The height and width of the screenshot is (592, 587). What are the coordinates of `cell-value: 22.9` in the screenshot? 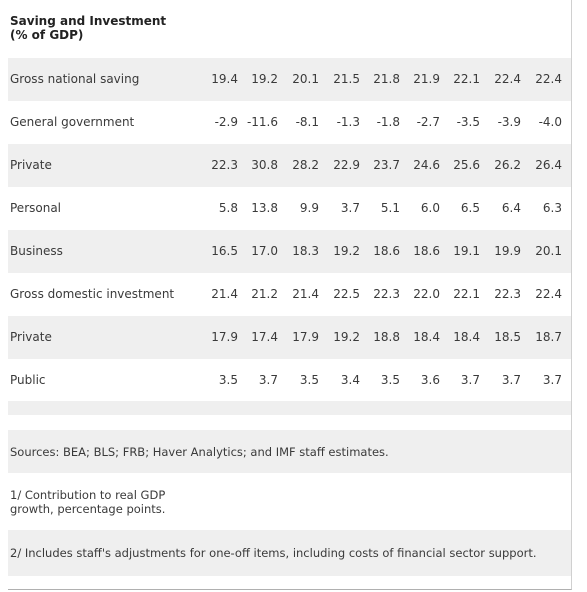 It's located at (346, 165).